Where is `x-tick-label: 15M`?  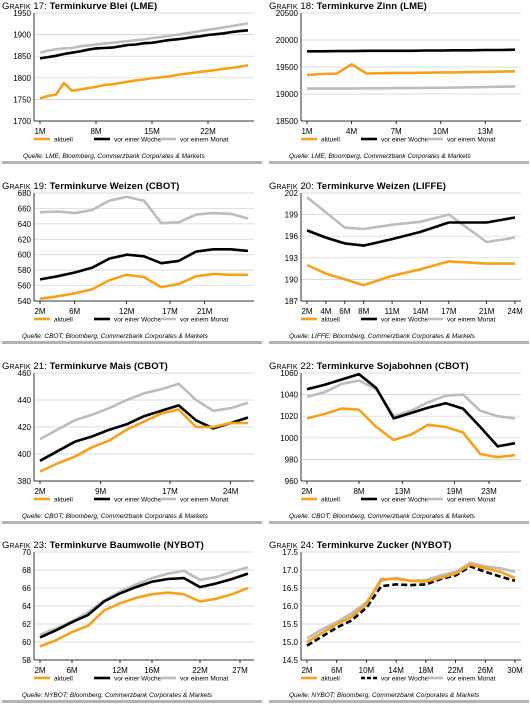
x-tick-label: 15M is located at coordinates (152, 131).